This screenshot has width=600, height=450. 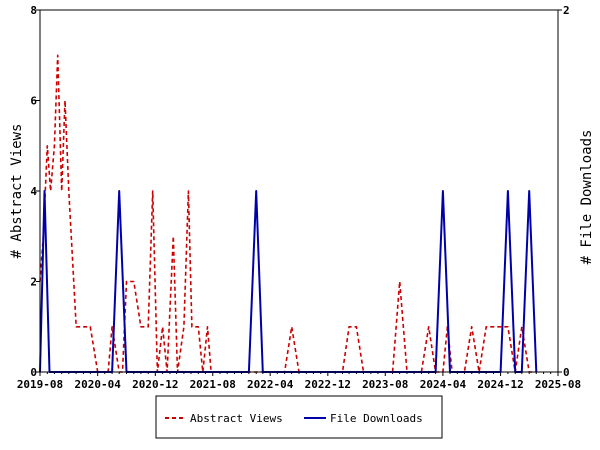 I want to click on x-tick-label-2021-08: 2021-08, so click(x=213, y=384).